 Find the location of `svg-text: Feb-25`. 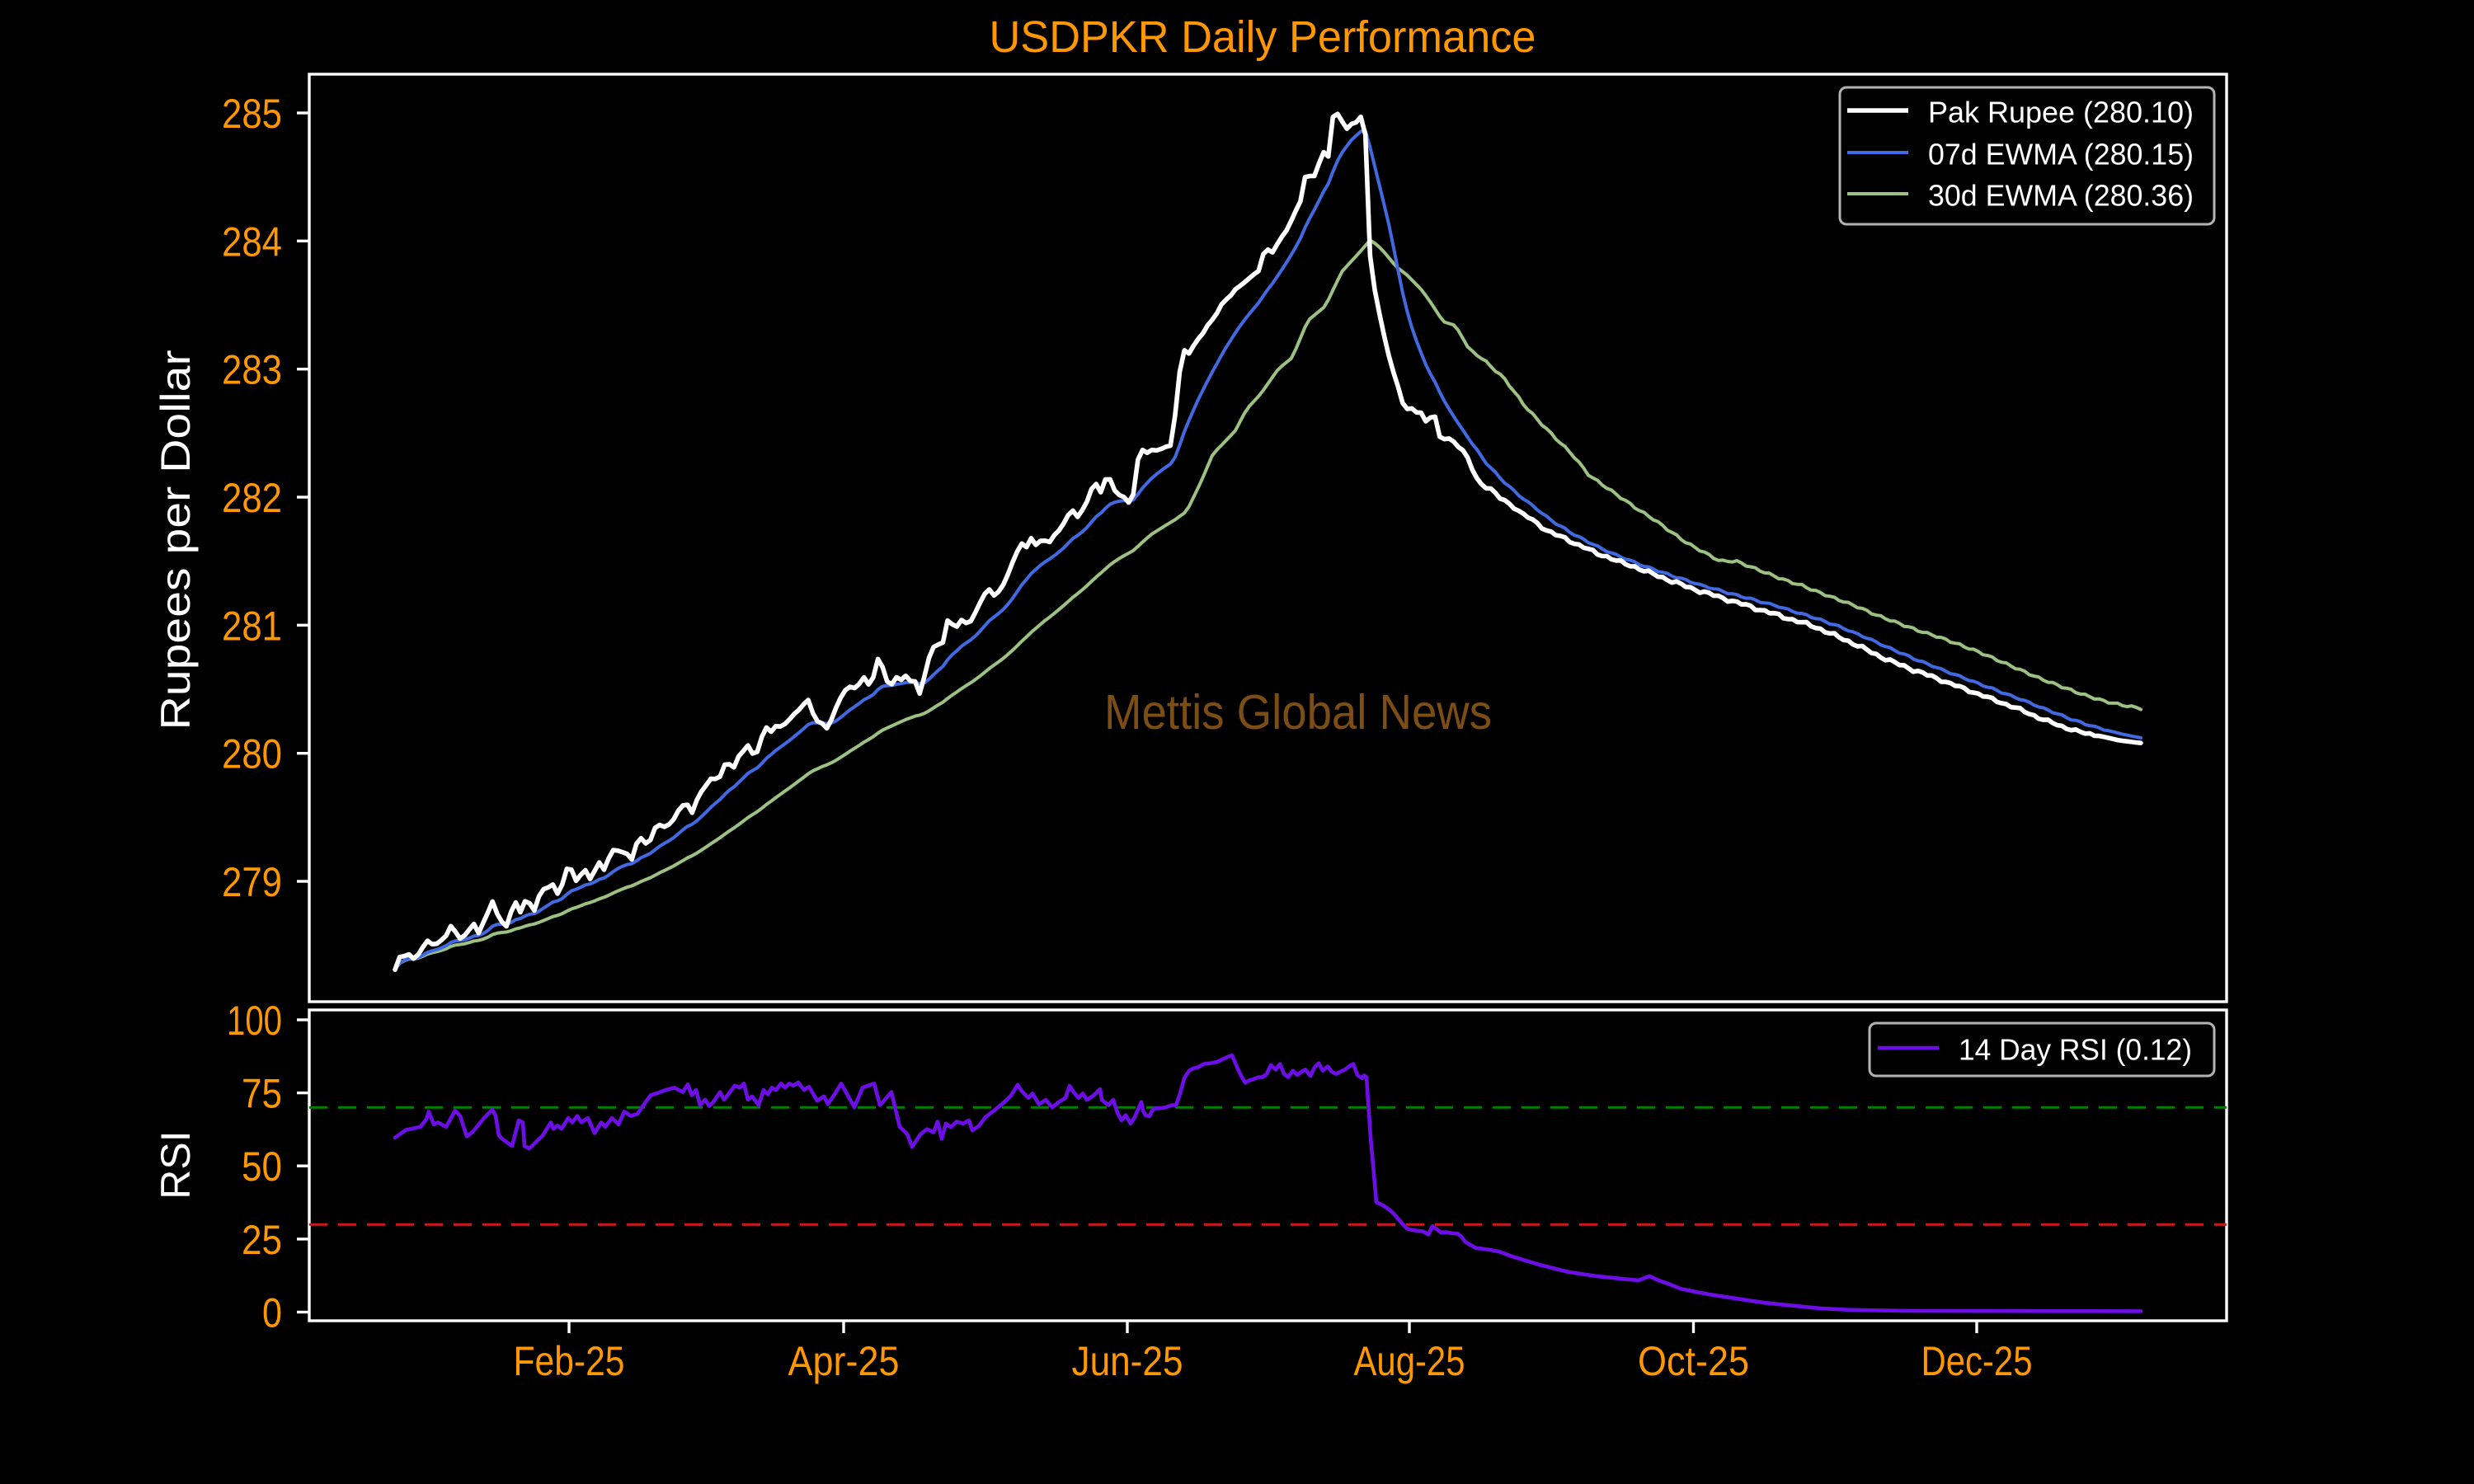

svg-text: Feb-25 is located at coordinates (569, 1361).